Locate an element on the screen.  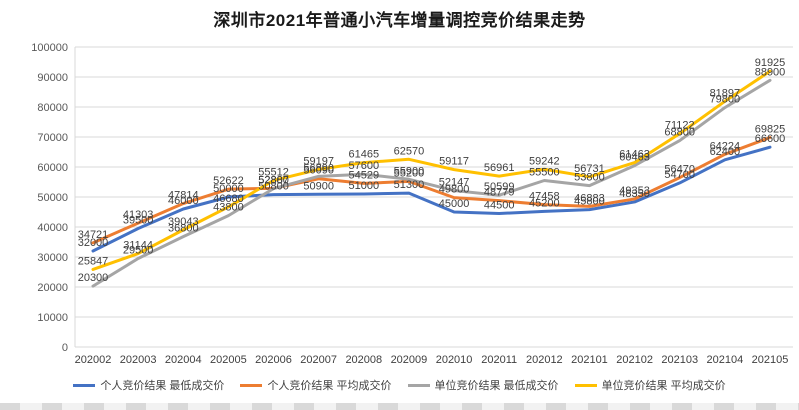
data-label: 32000 is located at coordinates (93, 243).